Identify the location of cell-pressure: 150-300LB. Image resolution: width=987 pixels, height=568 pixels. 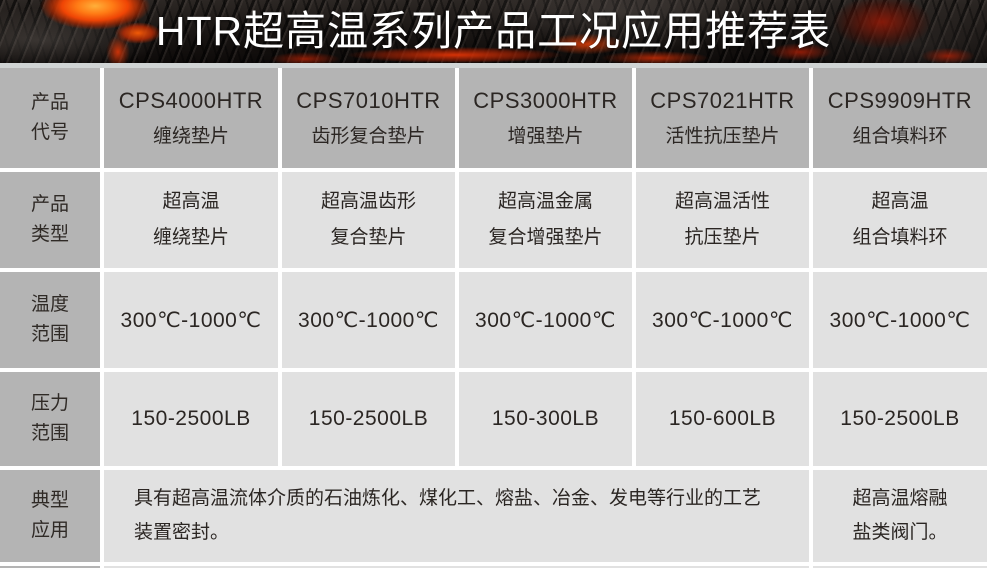
(545, 419).